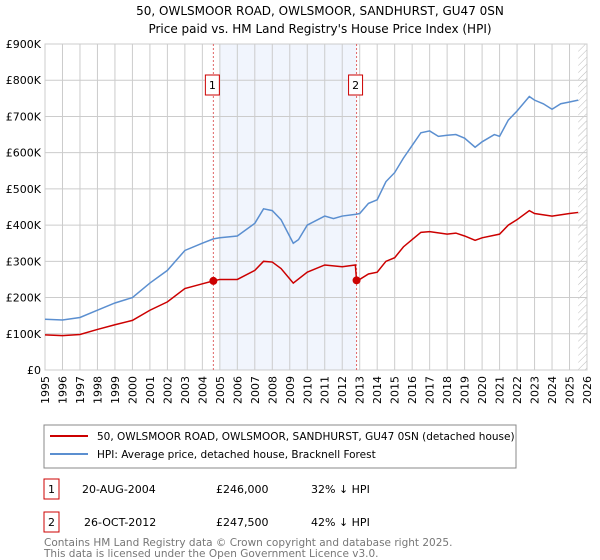  Describe the element at coordinates (517, 390) in the screenshot. I see `x-tick-label: 2022` at that location.